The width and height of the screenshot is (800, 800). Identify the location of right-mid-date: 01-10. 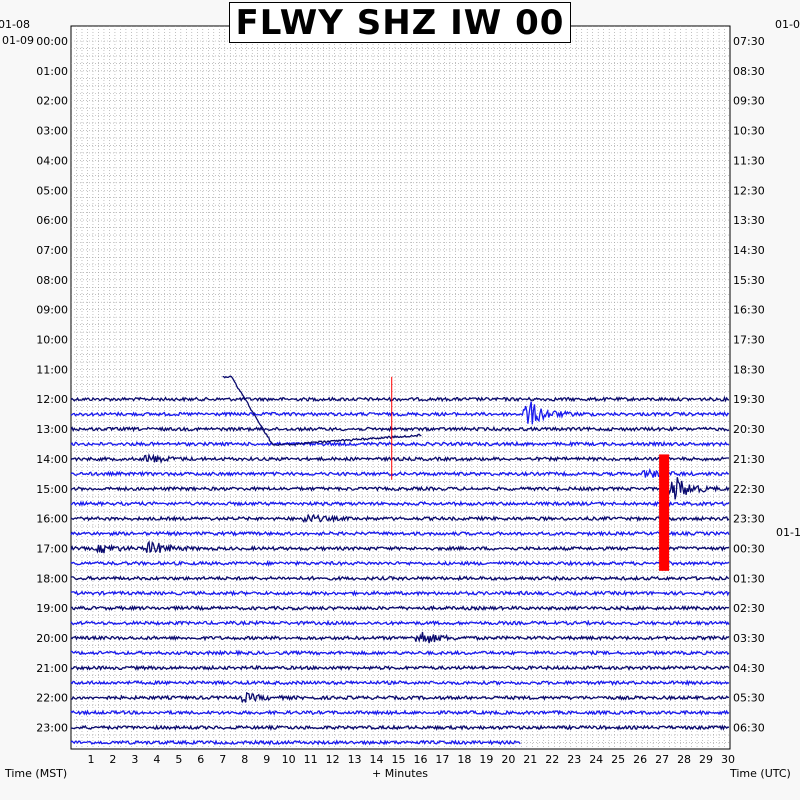
(788, 532).